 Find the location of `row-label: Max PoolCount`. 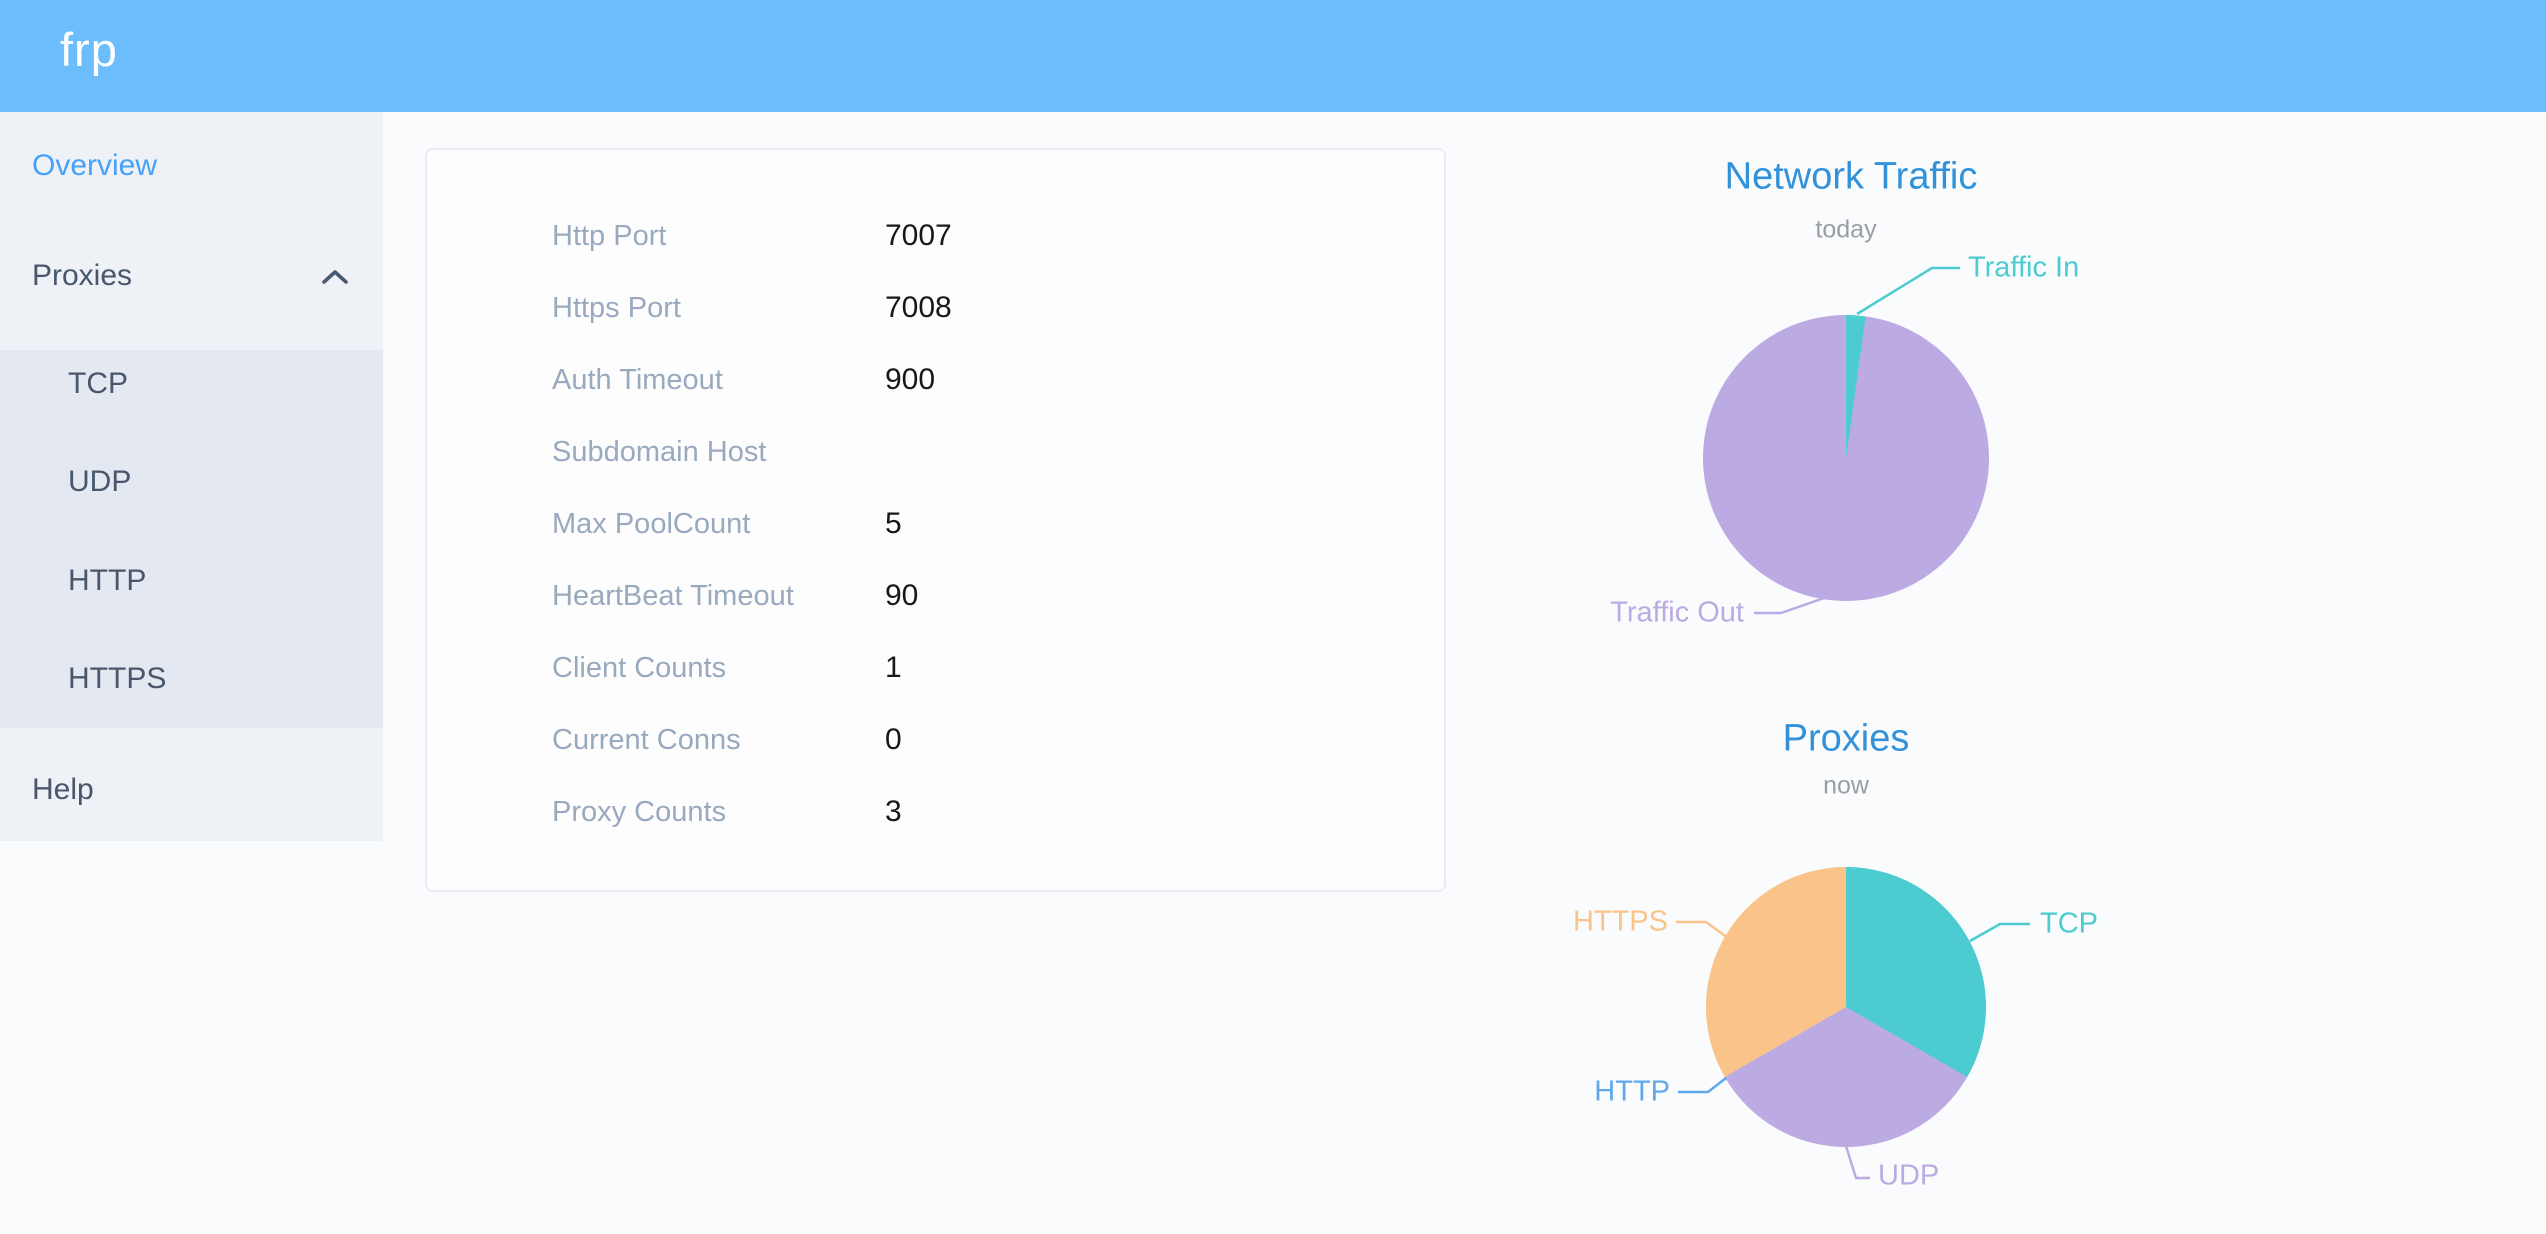

row-label: Max PoolCount is located at coordinates (651, 524).